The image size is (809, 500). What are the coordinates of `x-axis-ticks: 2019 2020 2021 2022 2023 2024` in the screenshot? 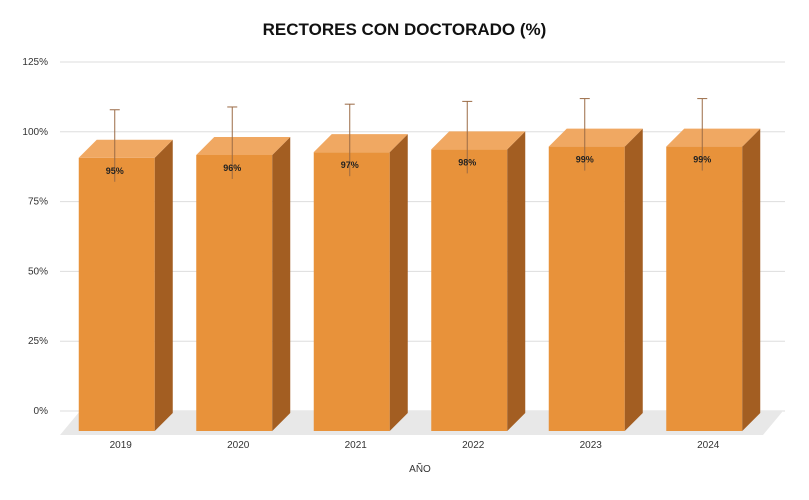 It's located at (415, 445).